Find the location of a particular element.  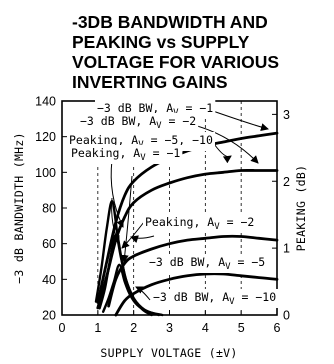

y-axis-left-label: −3 dB BANDWIDTH (MHz) is located at coordinates (19, 208).